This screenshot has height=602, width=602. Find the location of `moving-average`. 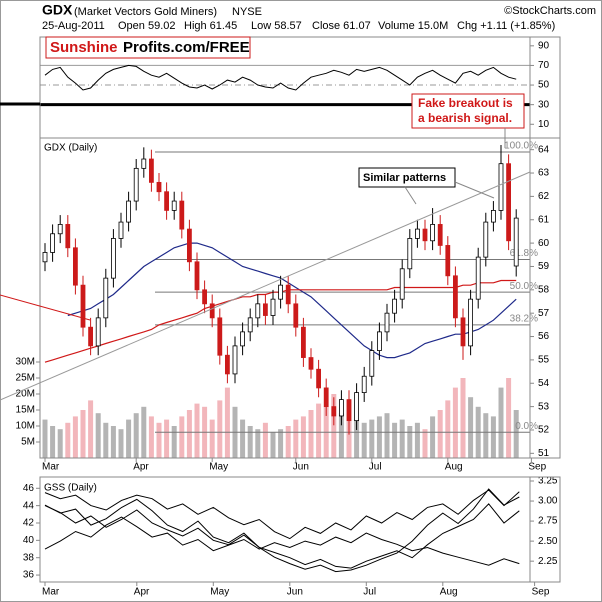

moving-average is located at coordinates (292, 300).